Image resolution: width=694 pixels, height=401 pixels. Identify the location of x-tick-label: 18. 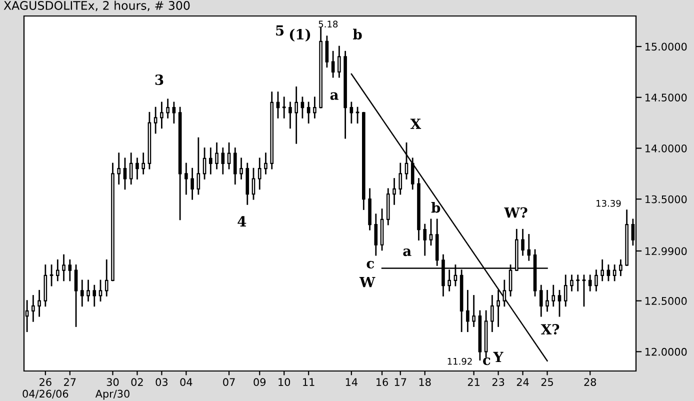
(425, 382).